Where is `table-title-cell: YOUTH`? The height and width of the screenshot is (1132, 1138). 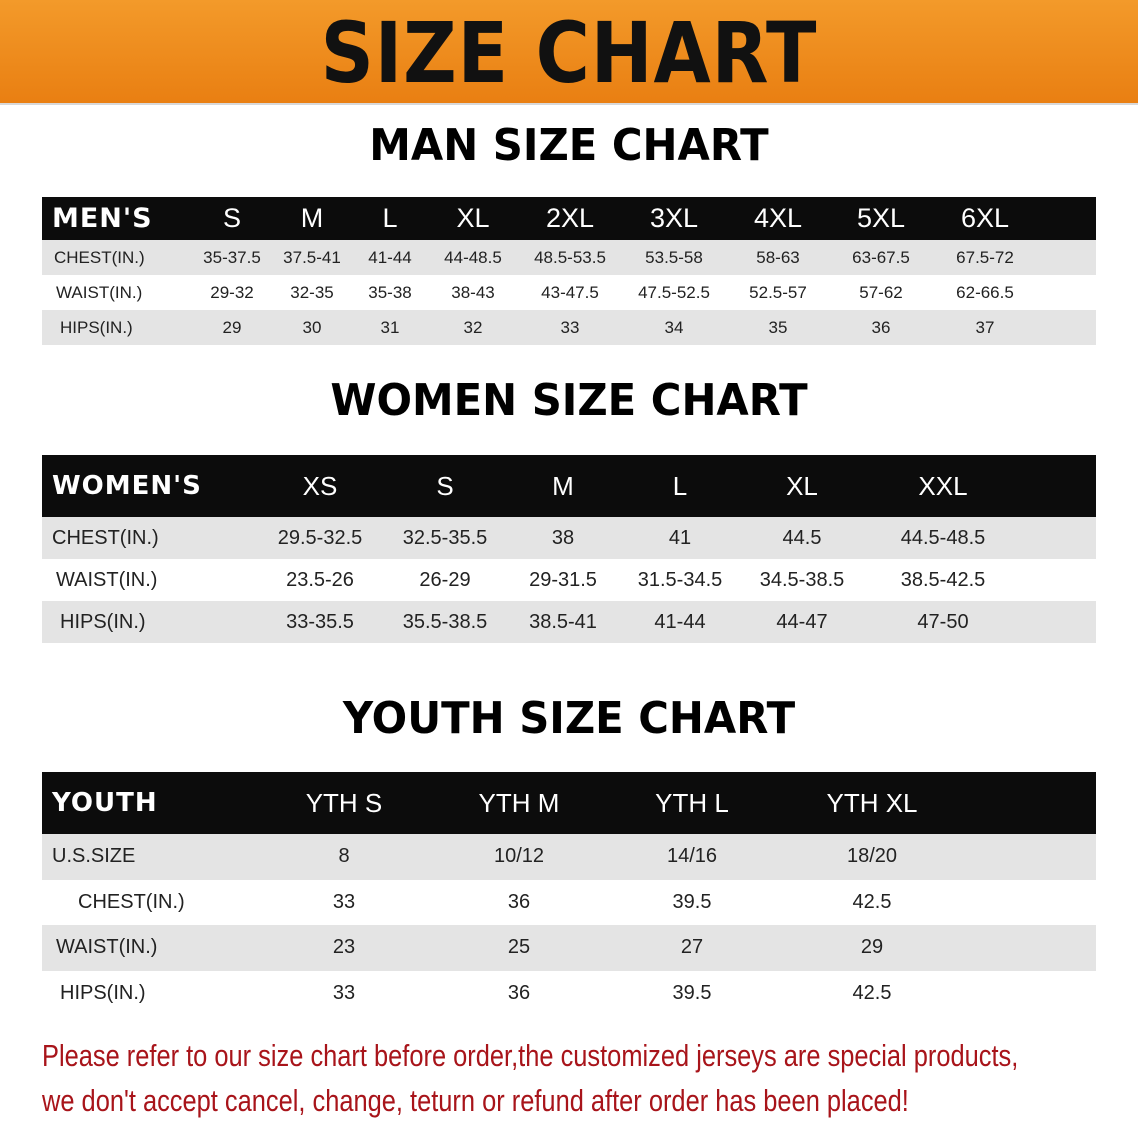
table-title-cell: YOUTH is located at coordinates (105, 803).